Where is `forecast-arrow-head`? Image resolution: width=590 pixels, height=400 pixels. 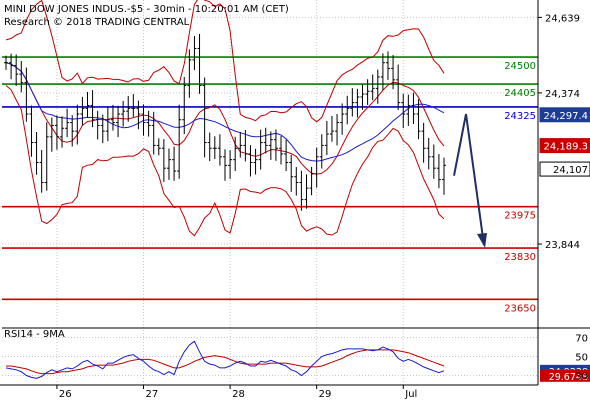 forecast-arrow-head is located at coordinates (482, 241).